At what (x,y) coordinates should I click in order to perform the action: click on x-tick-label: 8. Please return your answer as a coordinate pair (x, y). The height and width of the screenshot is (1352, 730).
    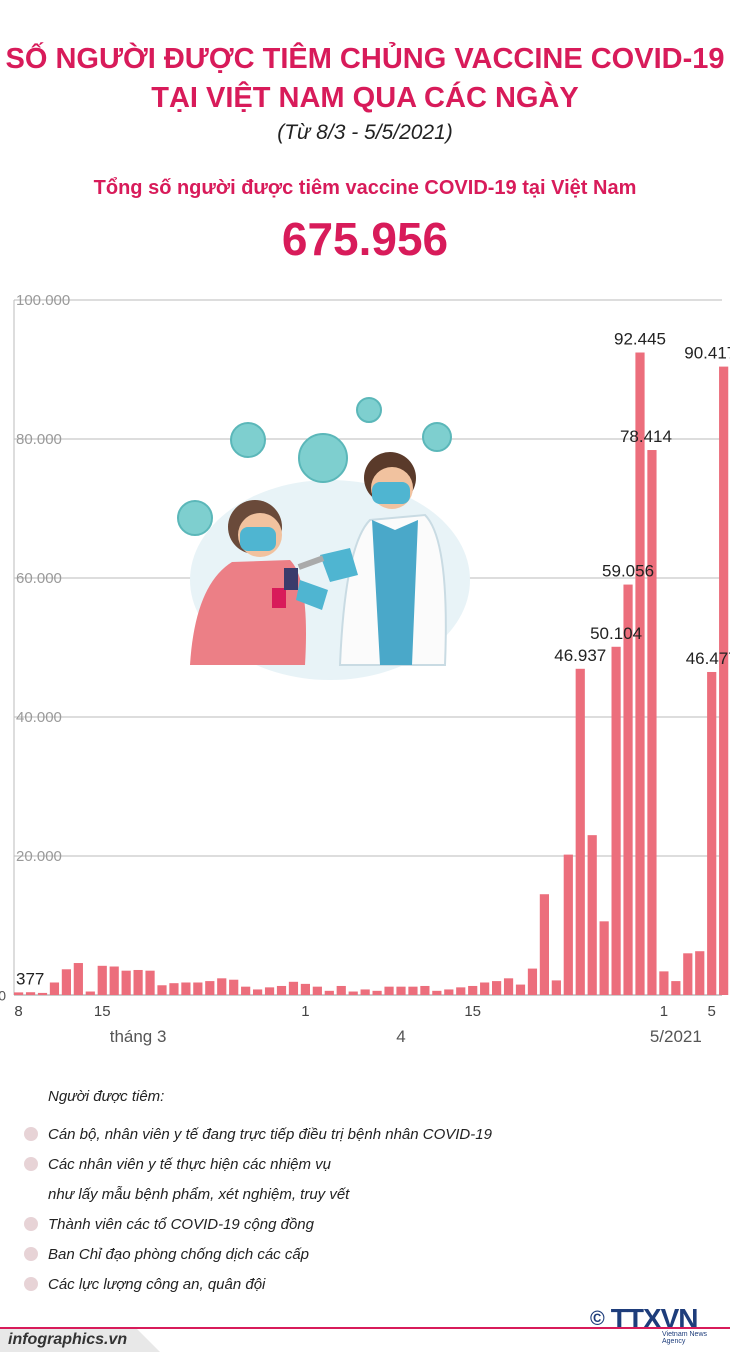
    Looking at the image, I should click on (18, 1011).